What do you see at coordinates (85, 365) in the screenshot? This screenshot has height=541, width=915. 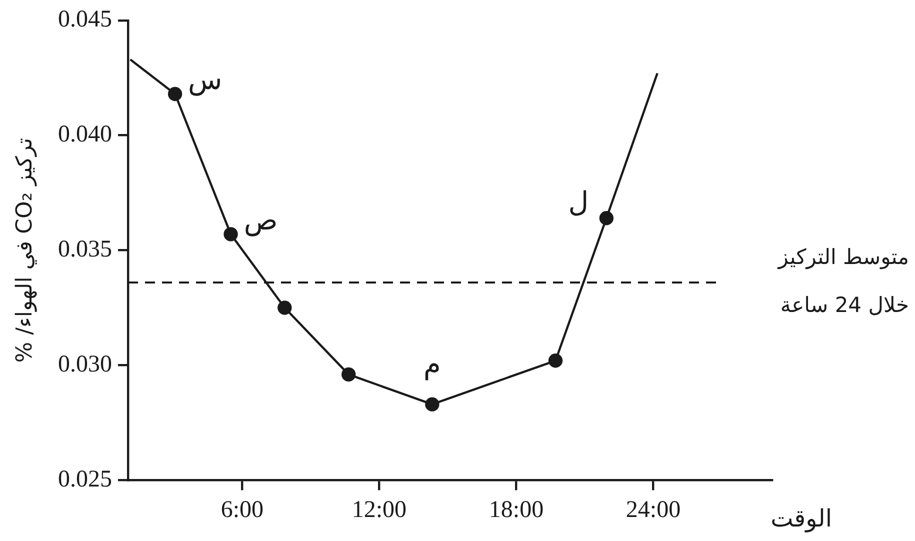 I see `y-tick-label: 0.030` at bounding box center [85, 365].